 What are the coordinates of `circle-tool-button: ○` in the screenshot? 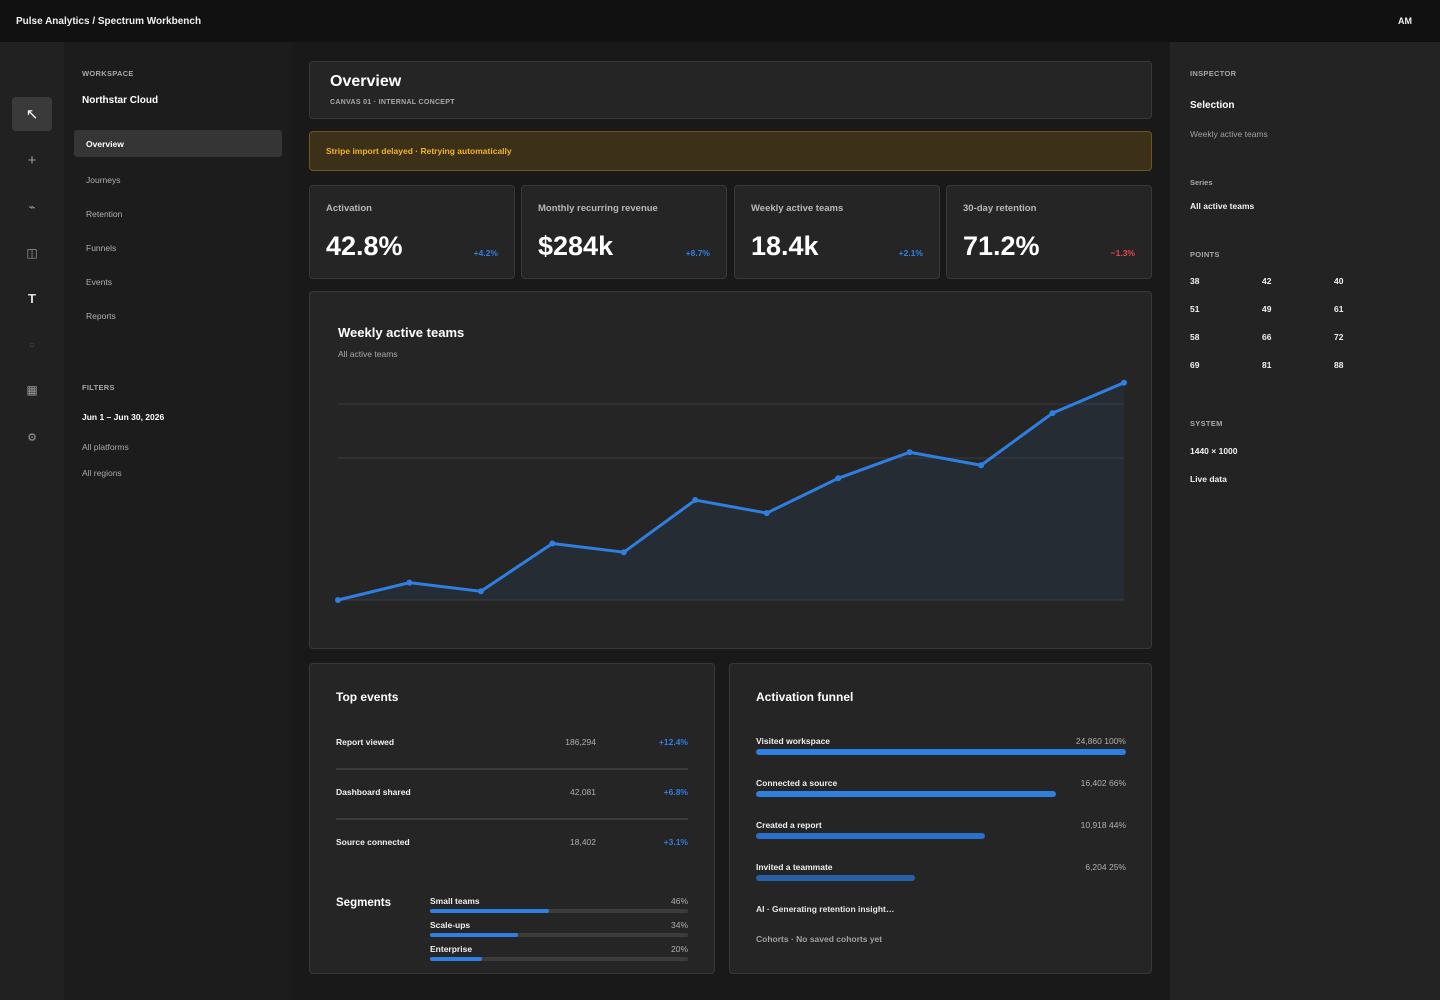 It's located at (32, 345).